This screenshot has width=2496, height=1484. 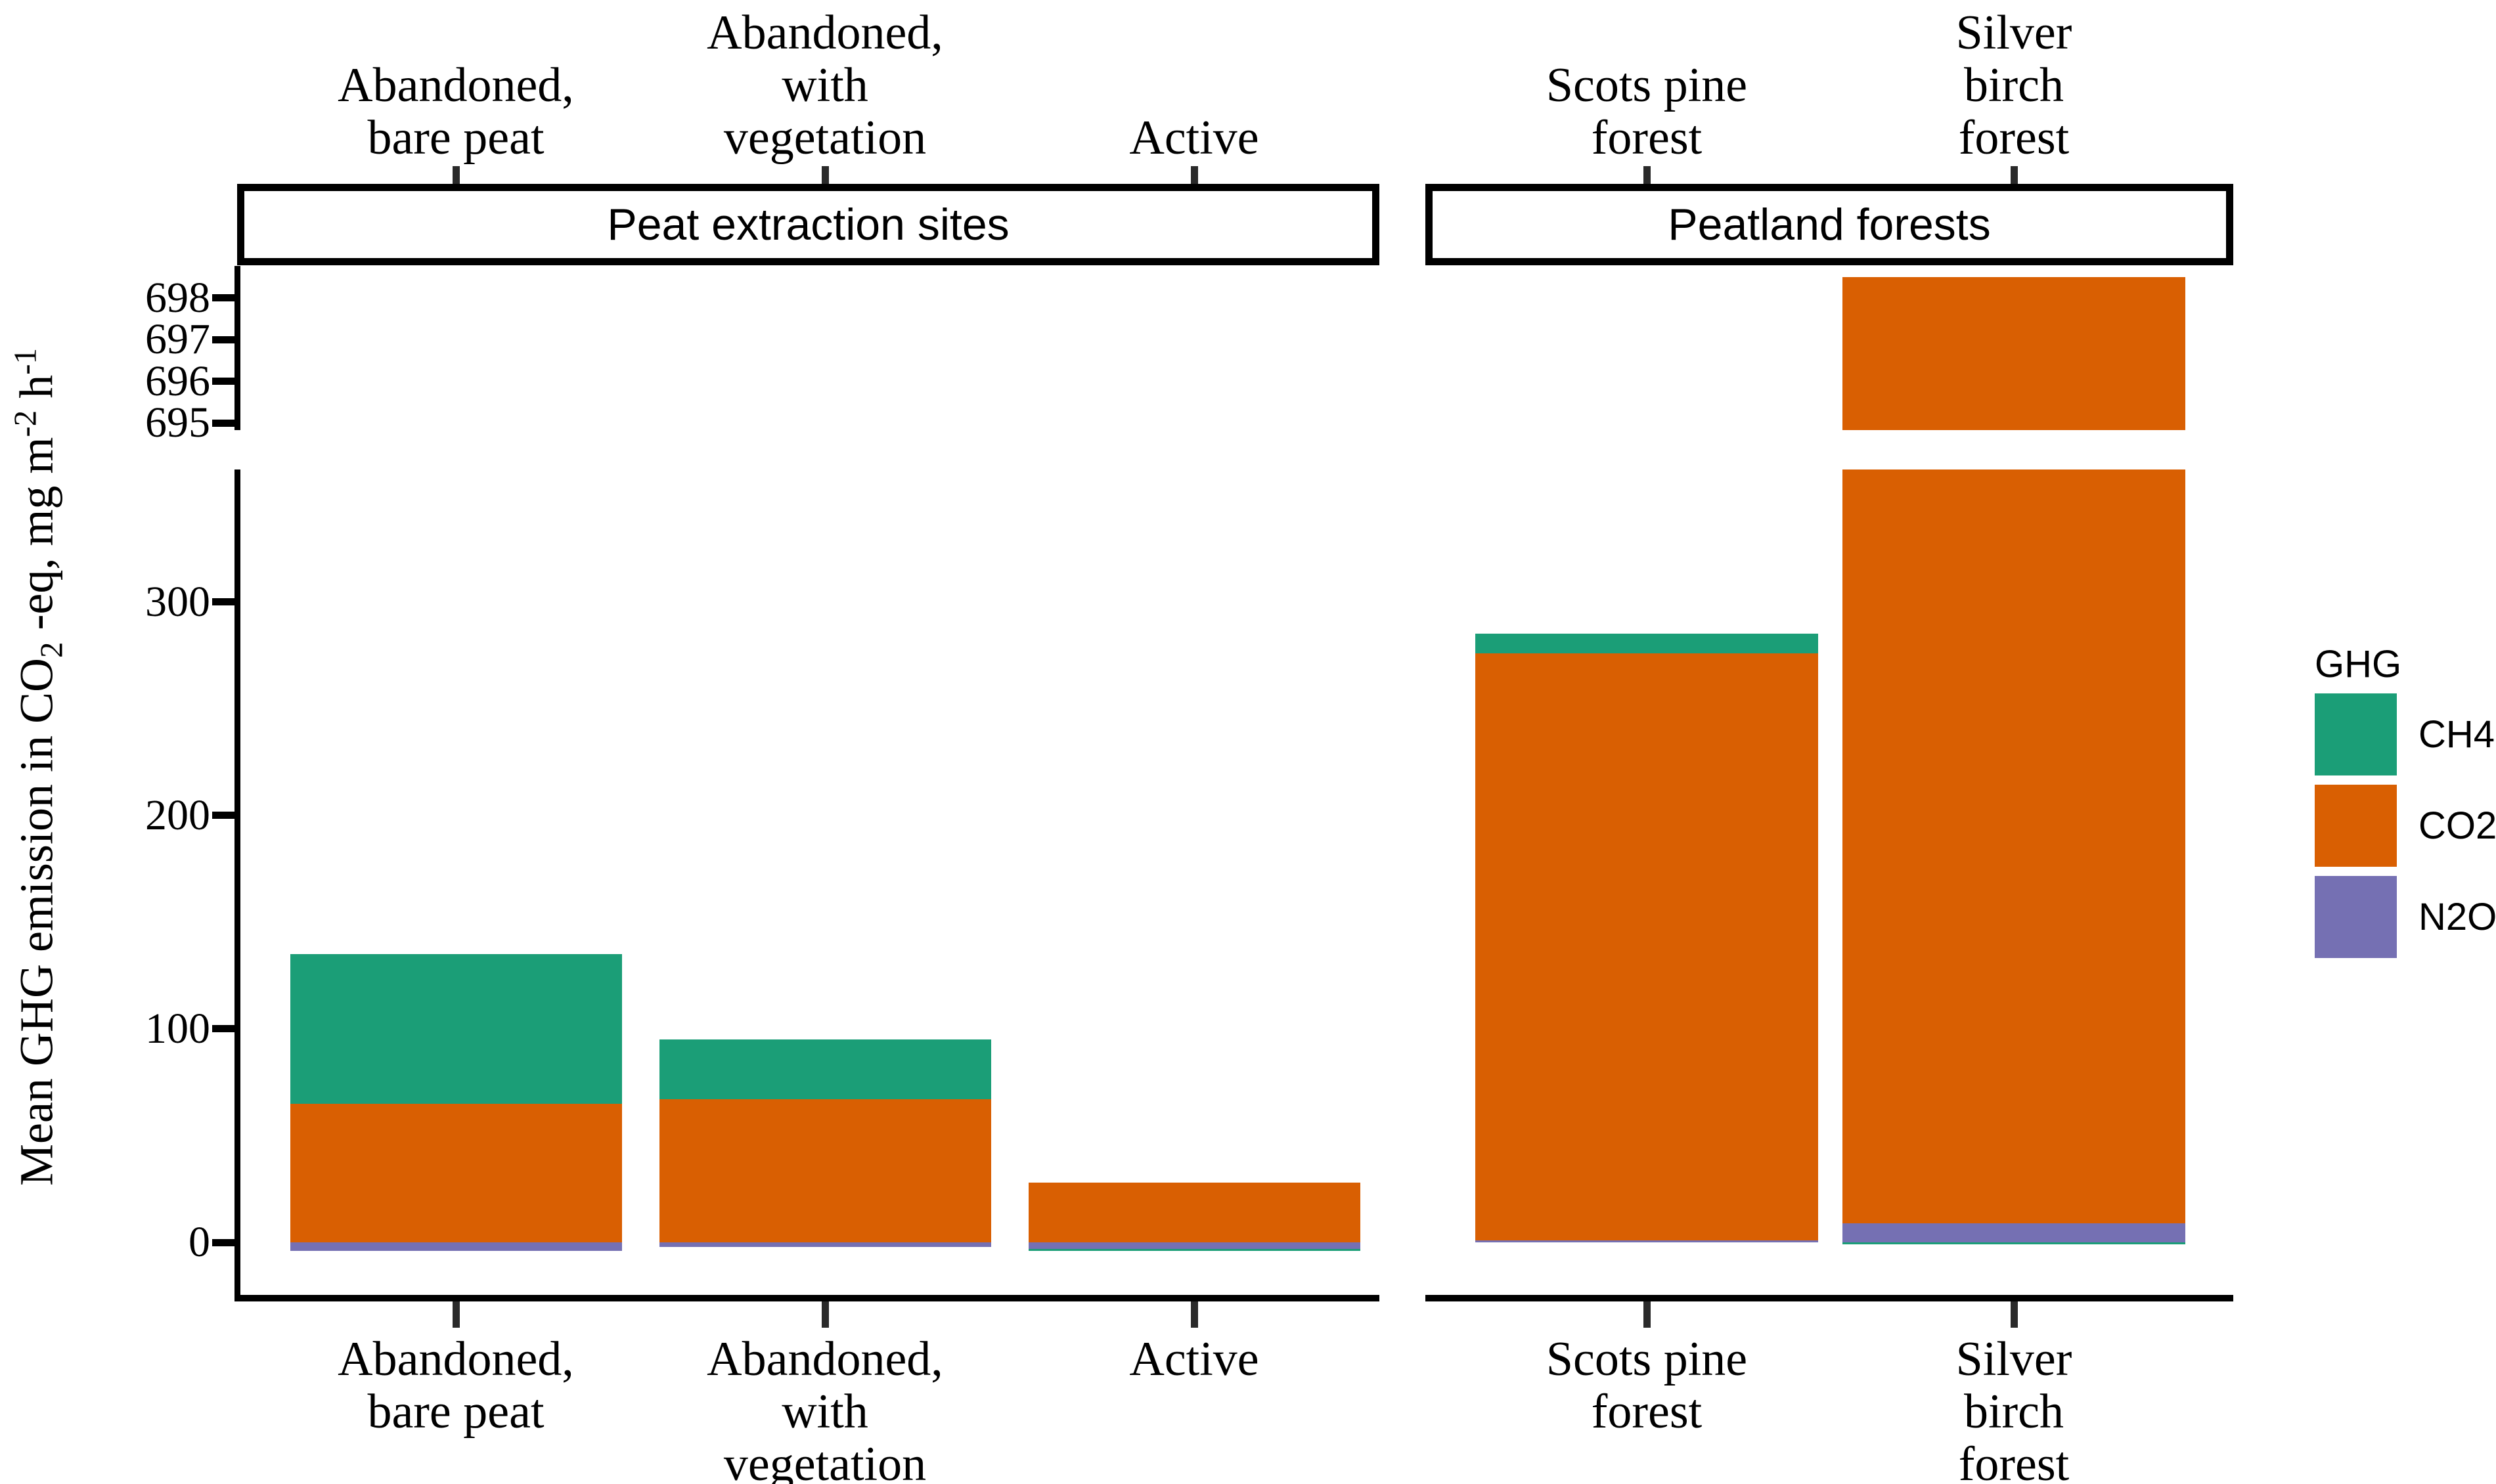 I want to click on y-axis-line-break-panel, so click(x=237, y=348).